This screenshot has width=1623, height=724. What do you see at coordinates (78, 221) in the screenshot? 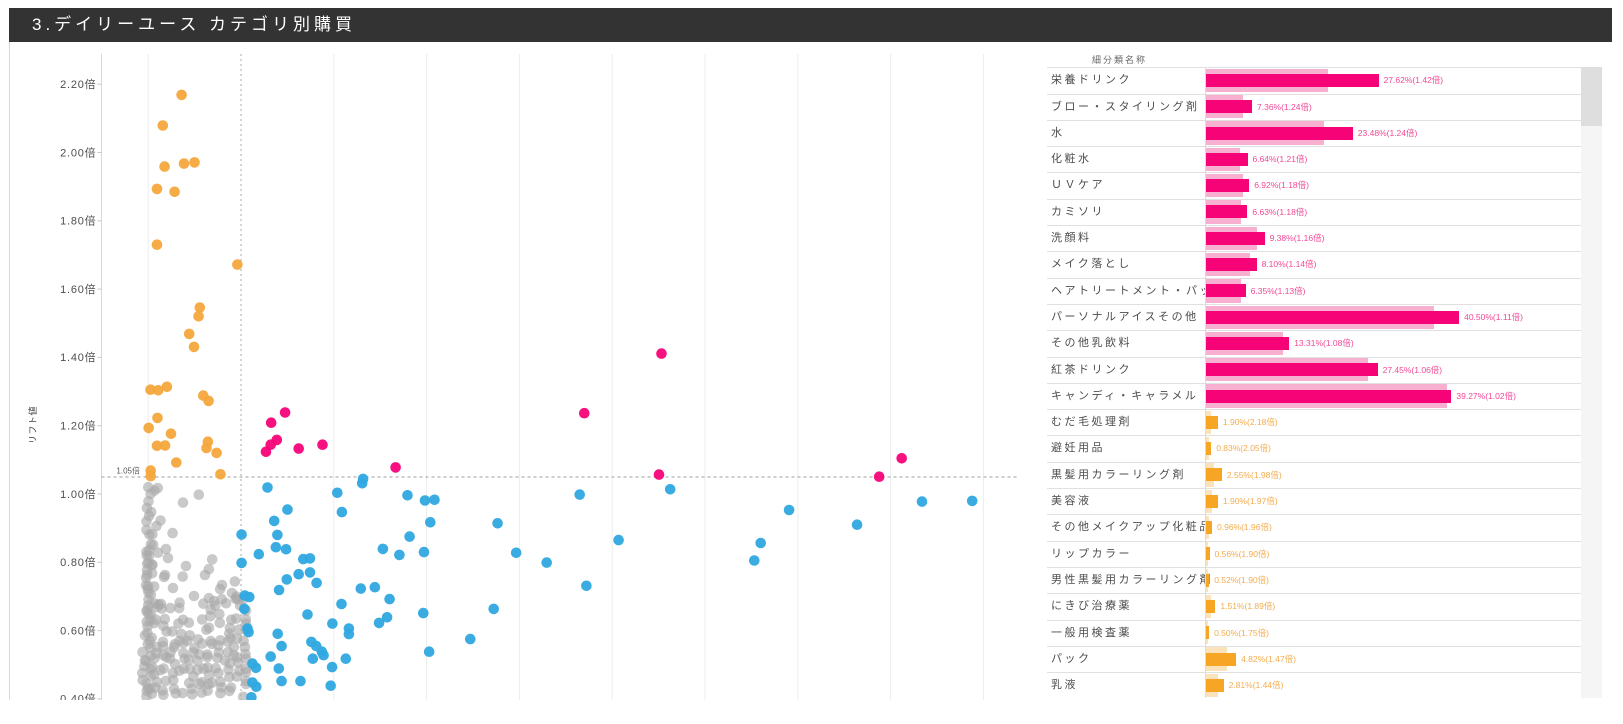
I see `svg-text: 1.80倍` at bounding box center [78, 221].